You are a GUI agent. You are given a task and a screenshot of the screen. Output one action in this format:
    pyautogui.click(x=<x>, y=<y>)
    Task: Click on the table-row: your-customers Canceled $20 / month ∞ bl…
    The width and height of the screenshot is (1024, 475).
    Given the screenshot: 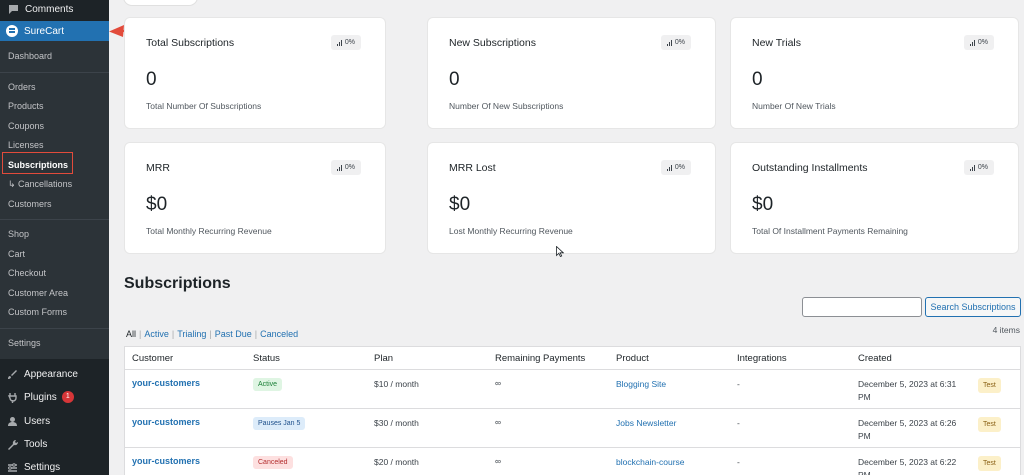 What is the action you would take?
    pyautogui.click(x=572, y=461)
    